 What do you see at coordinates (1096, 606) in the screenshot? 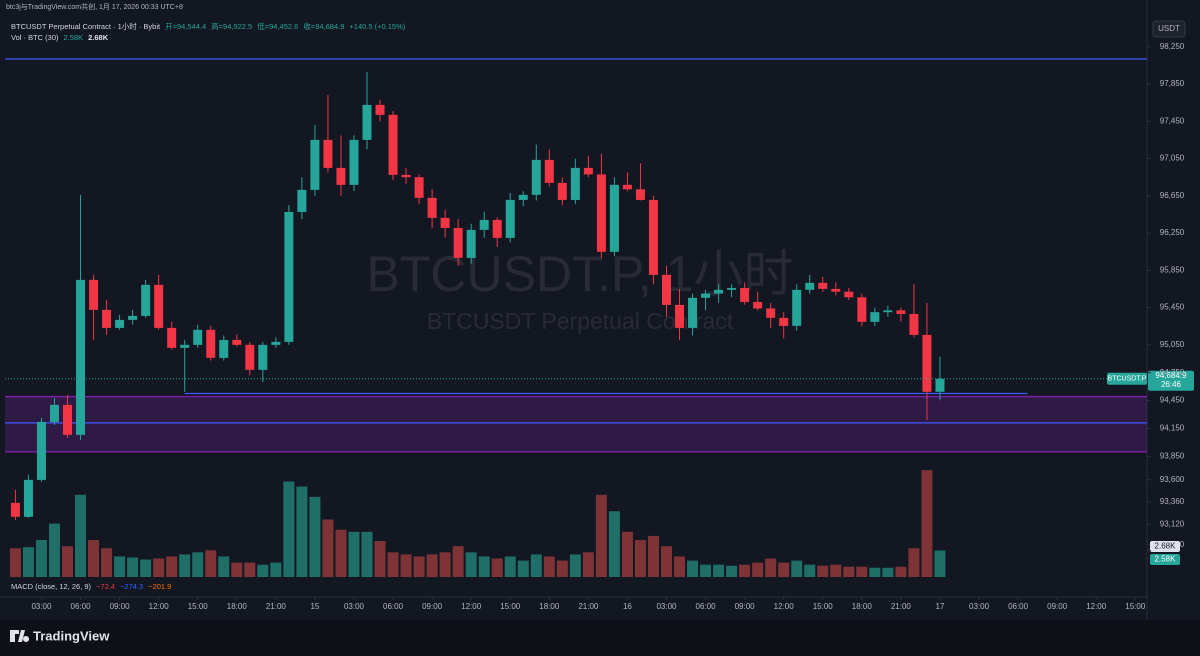
I see `x-tick-label: 12:00` at bounding box center [1096, 606].